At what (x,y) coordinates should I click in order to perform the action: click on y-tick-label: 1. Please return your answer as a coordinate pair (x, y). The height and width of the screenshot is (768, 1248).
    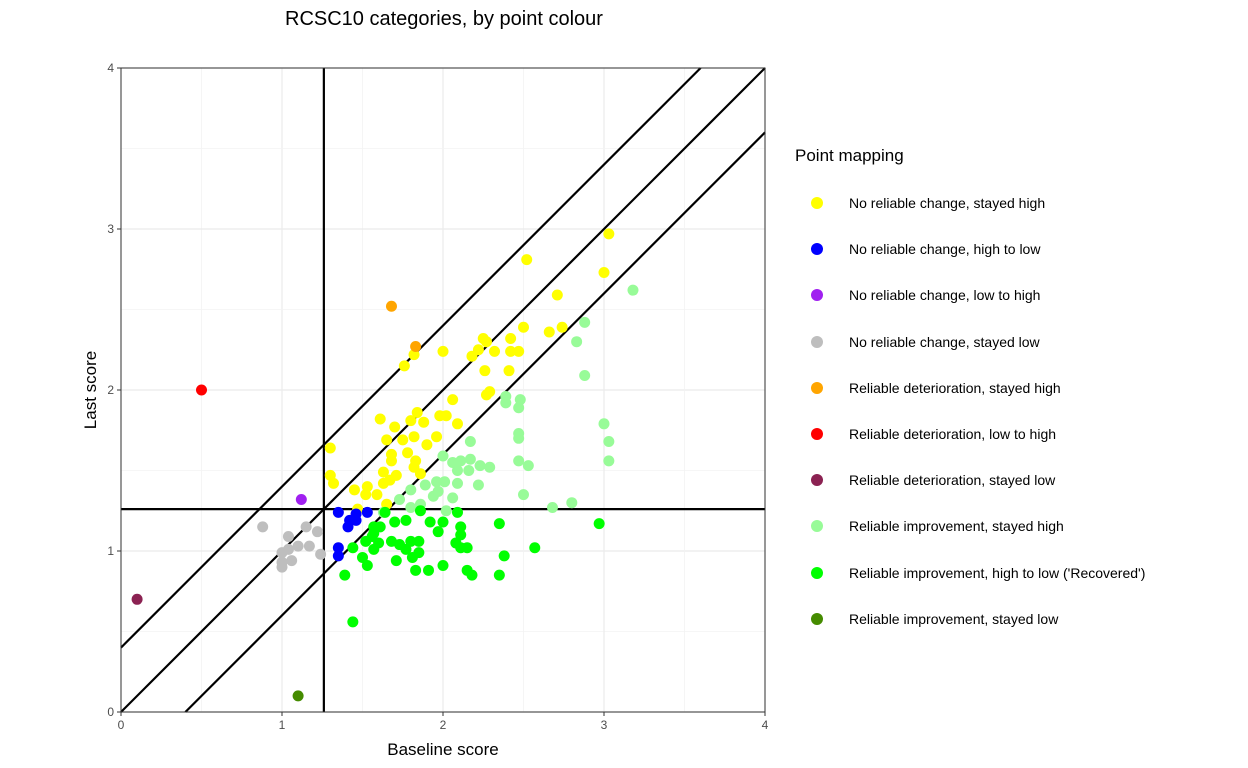
    Looking at the image, I should click on (110, 551).